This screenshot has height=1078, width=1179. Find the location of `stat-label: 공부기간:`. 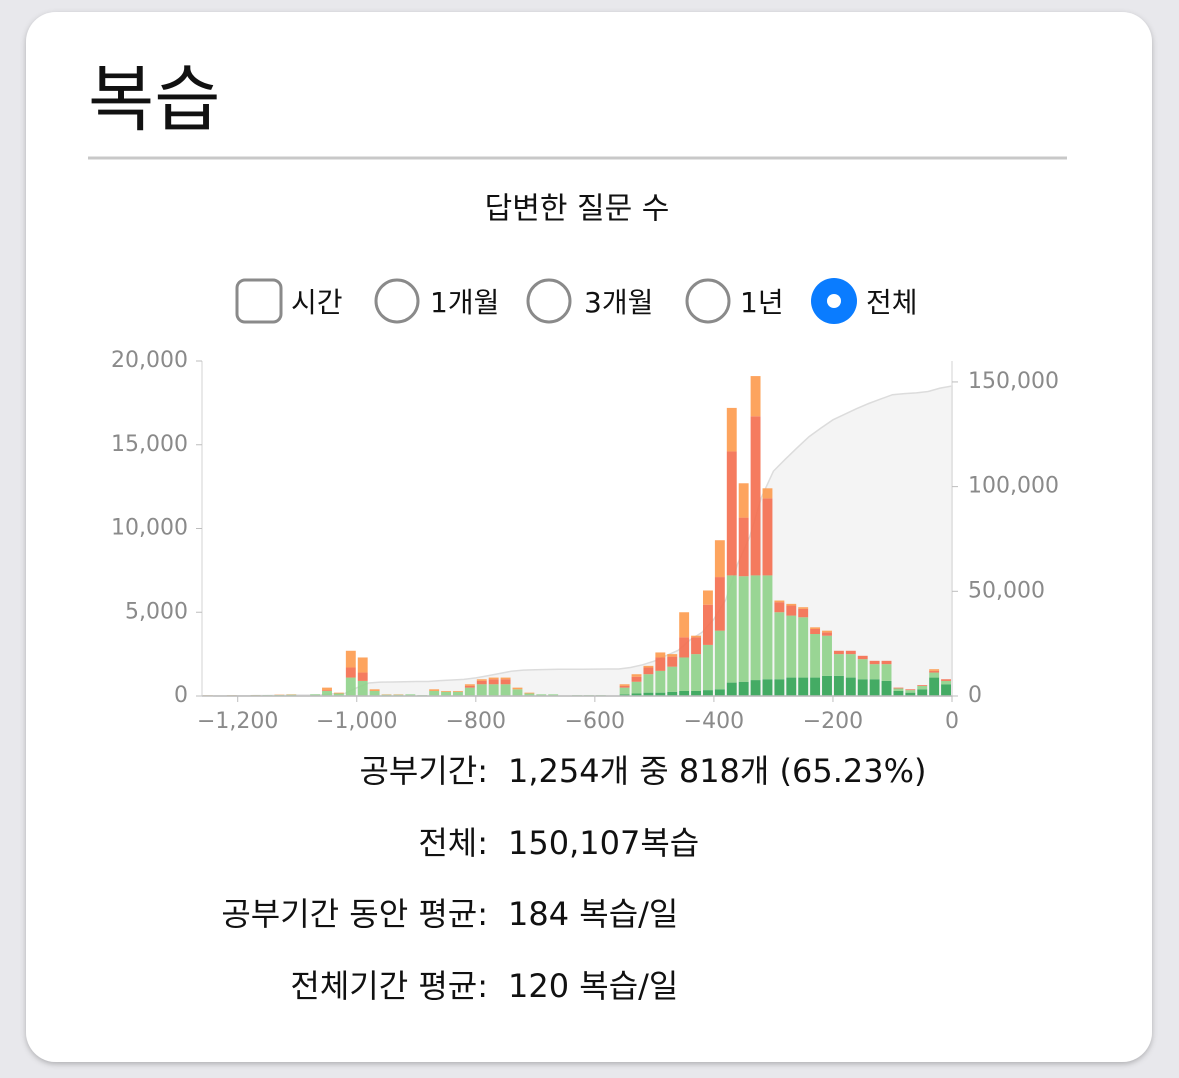

stat-label: 공부기간: is located at coordinates (423, 771).